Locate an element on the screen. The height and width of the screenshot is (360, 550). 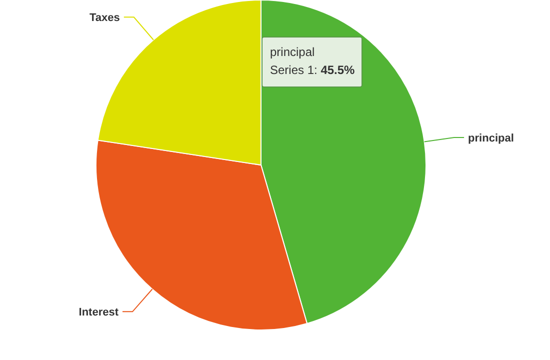
slice-label: Taxes is located at coordinates (105, 18).